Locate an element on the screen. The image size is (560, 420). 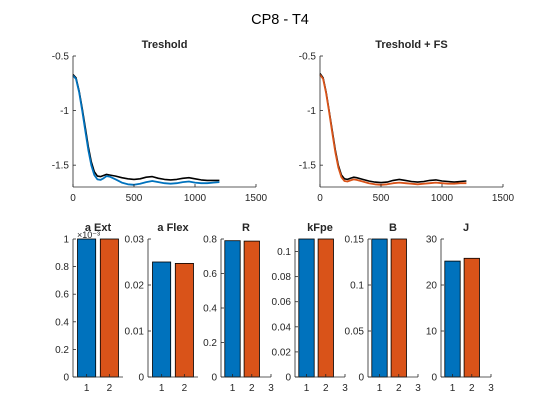
y-exponent-label: ×10⁻³ is located at coordinates (88, 235).